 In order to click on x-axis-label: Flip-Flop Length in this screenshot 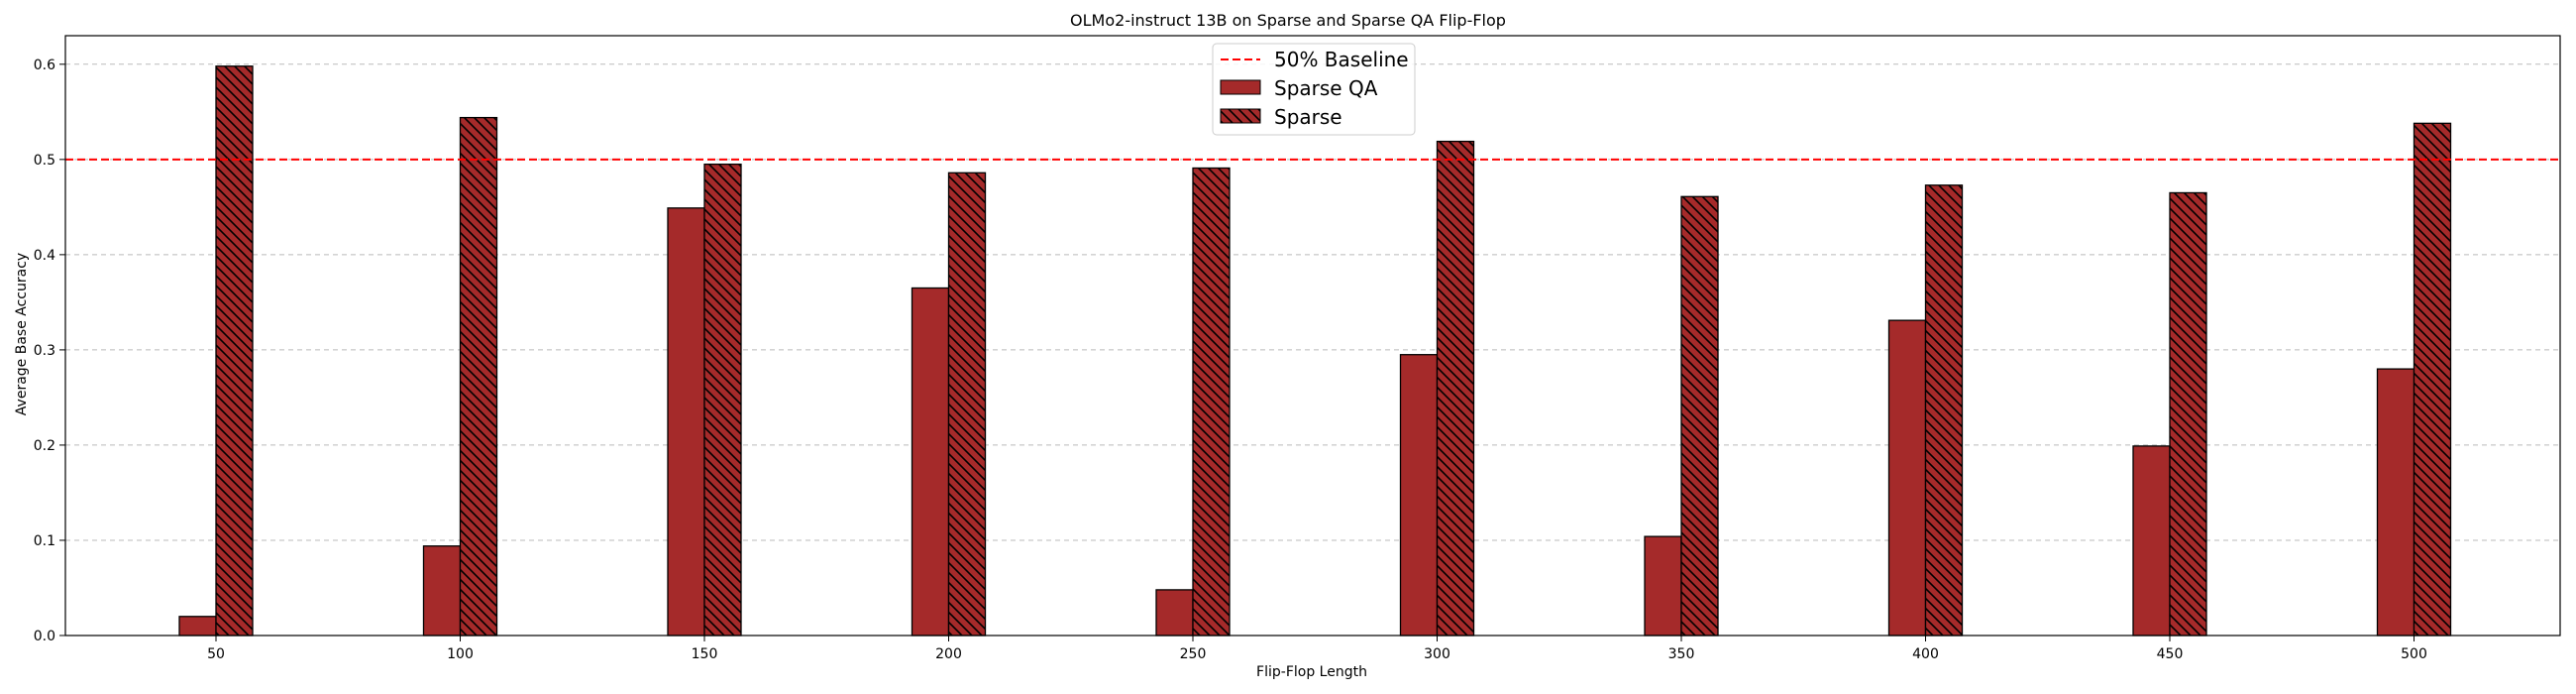, I will do `click(1312, 672)`.